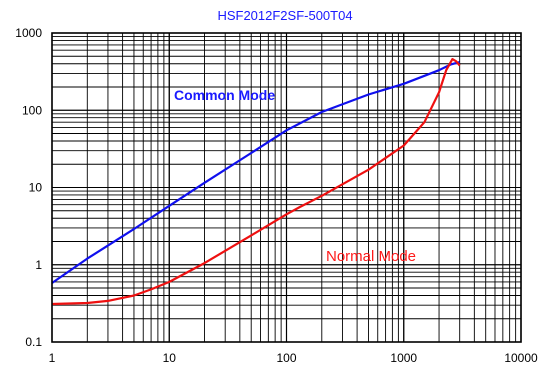 The height and width of the screenshot is (382, 545). I want to click on annotation-normal-mode: Normal Mode, so click(371, 256).